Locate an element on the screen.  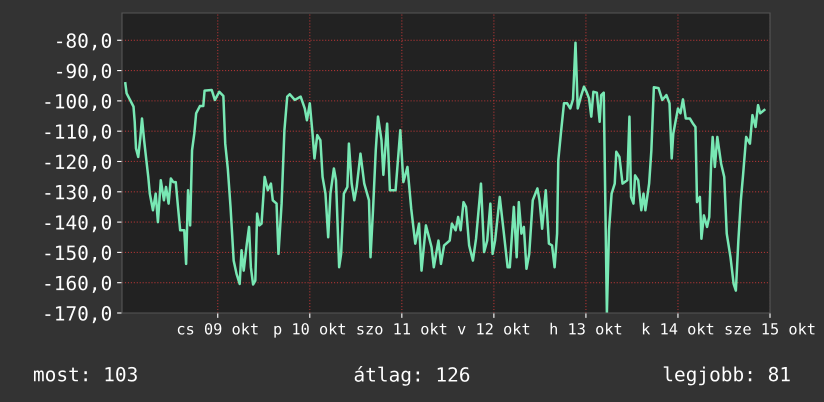
x-tick-label: h 13 okt is located at coordinates (586, 328).